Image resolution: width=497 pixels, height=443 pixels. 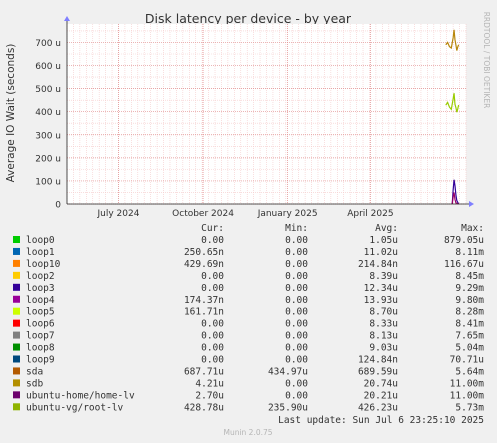 What do you see at coordinates (455, 198) in the screenshot?
I see `series-line-ubuntu-home-home-lv` at bounding box center [455, 198].